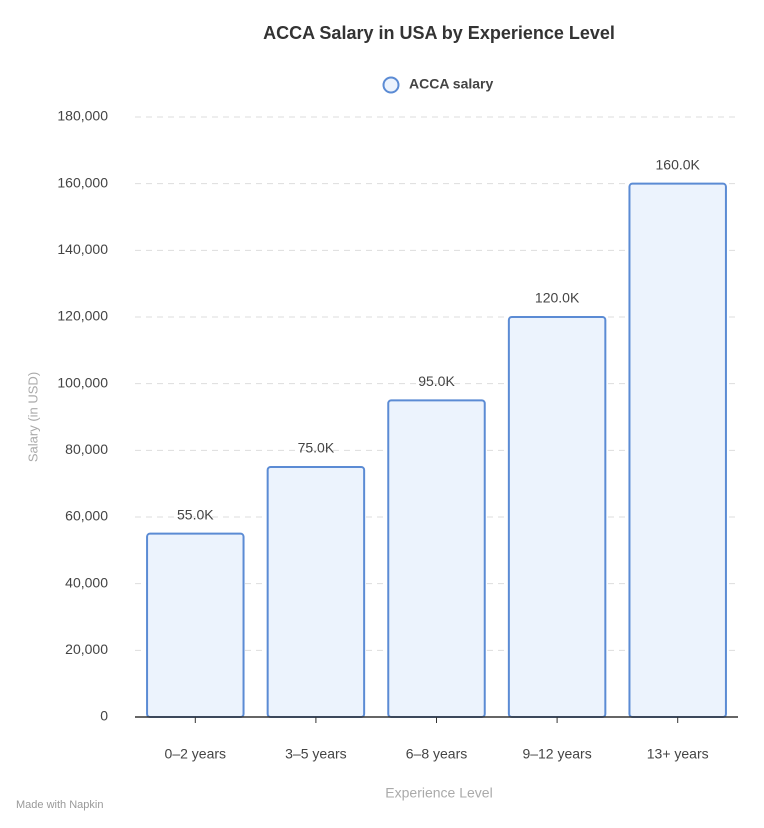 This screenshot has width=764, height=828. I want to click on y-tick-label: 120,000, so click(82, 316).